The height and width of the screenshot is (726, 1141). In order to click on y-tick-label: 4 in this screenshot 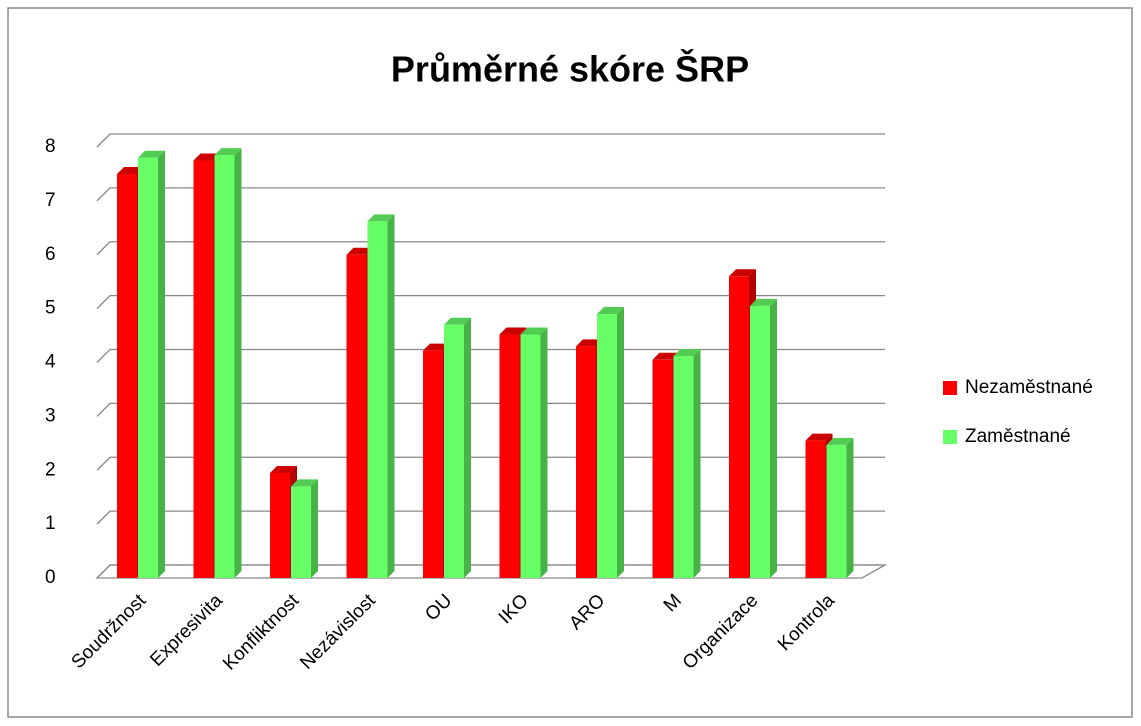, I will do `click(50, 362)`.